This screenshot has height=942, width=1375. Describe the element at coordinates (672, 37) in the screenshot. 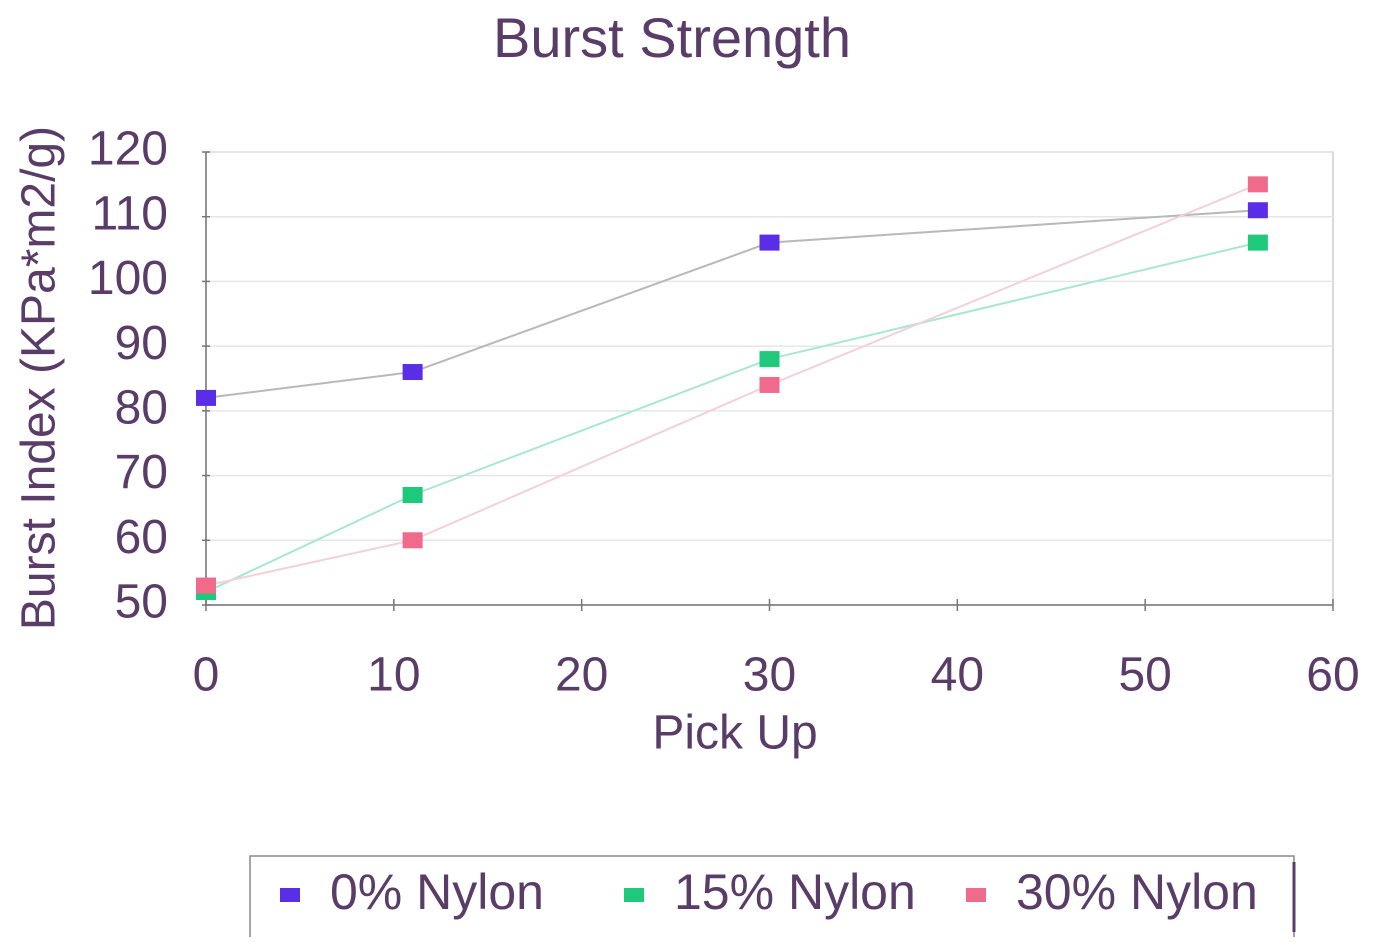

I see `chart-title: Burst Strength` at that location.